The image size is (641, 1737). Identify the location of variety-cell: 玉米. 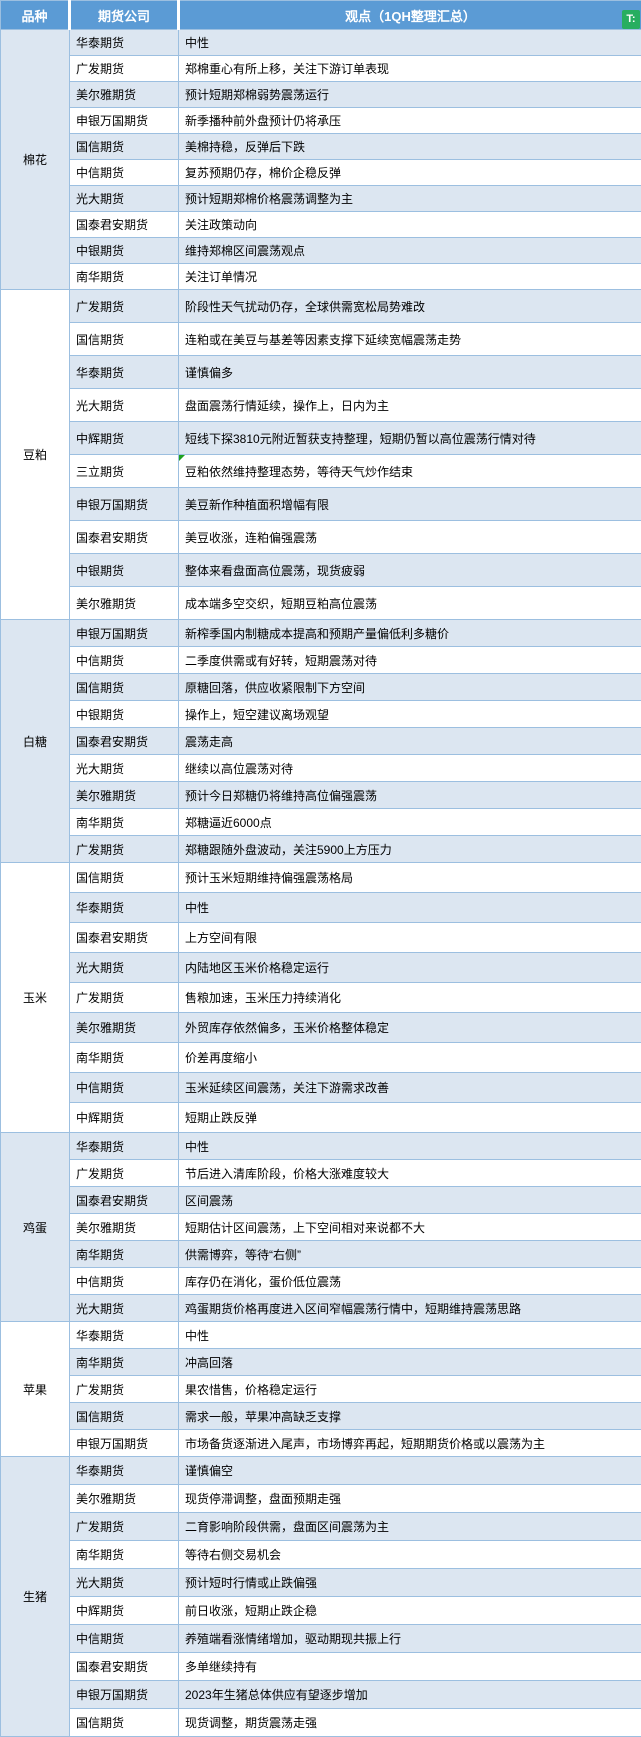
(35, 998).